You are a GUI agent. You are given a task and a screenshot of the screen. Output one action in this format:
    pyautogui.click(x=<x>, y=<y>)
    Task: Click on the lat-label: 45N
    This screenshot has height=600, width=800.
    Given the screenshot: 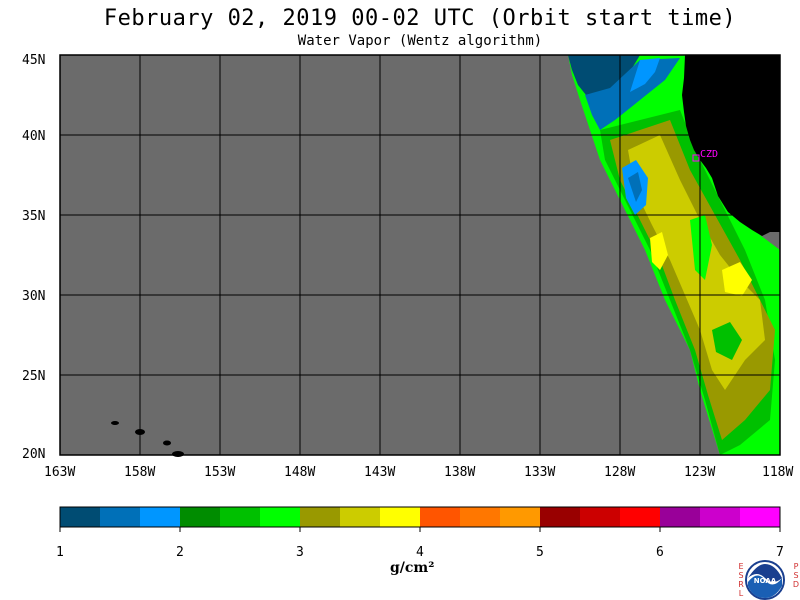 What is the action you would take?
    pyautogui.click(x=33, y=60)
    